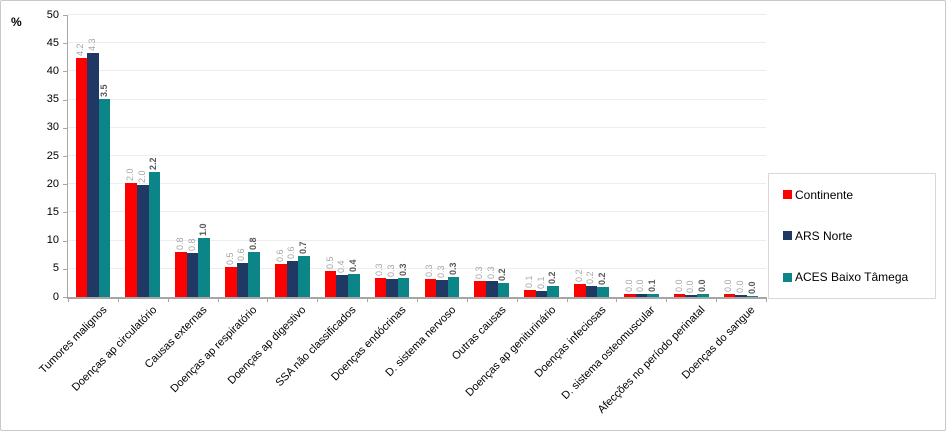  I want to click on legend-label: ACES Baixo Tâmega, so click(852, 277).